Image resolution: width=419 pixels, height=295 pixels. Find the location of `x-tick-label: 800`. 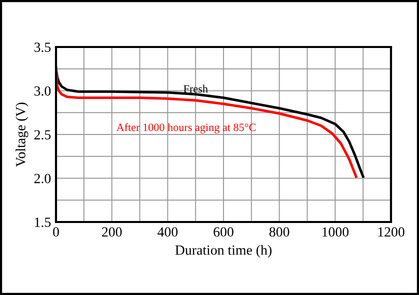

x-tick-label: 800 is located at coordinates (279, 232).